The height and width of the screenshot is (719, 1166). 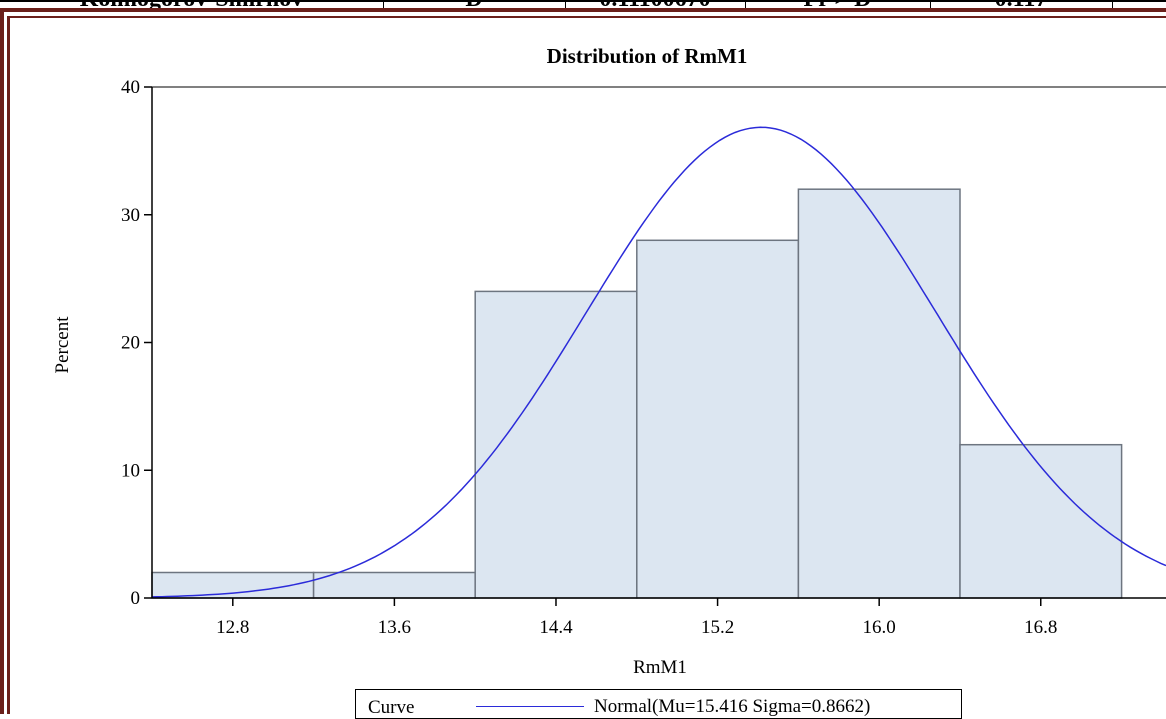 What do you see at coordinates (636, 618) in the screenshot?
I see `x-ticks-group: 12.8 13.6 14.4 15.2 16.0 16.8` at bounding box center [636, 618].